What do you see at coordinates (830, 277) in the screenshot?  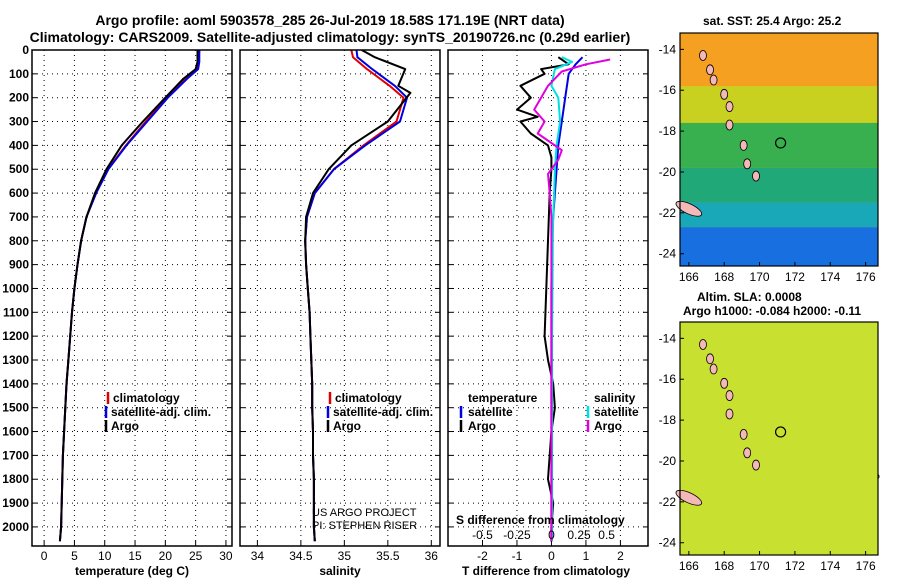 I see `map-x-tick-label: 174` at bounding box center [830, 277].